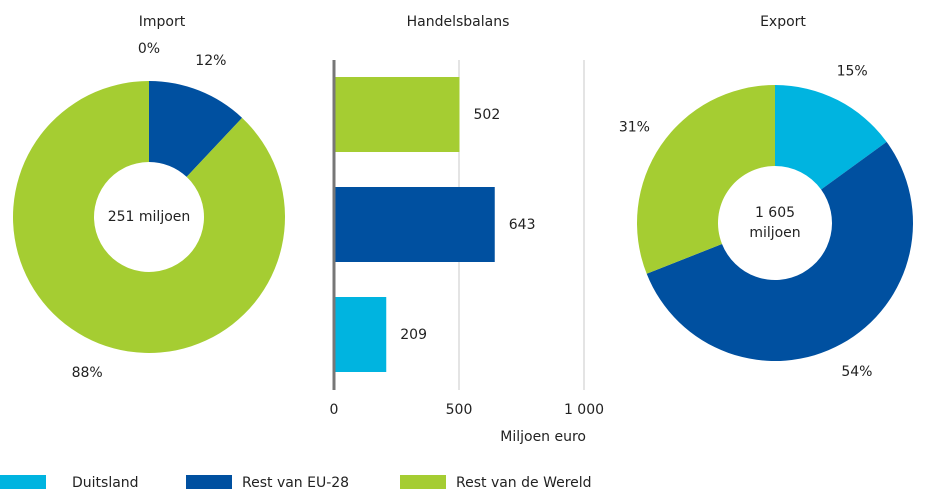 The height and width of the screenshot is (490, 926). I want to click on legend-label: Duitsland, so click(105, 482).